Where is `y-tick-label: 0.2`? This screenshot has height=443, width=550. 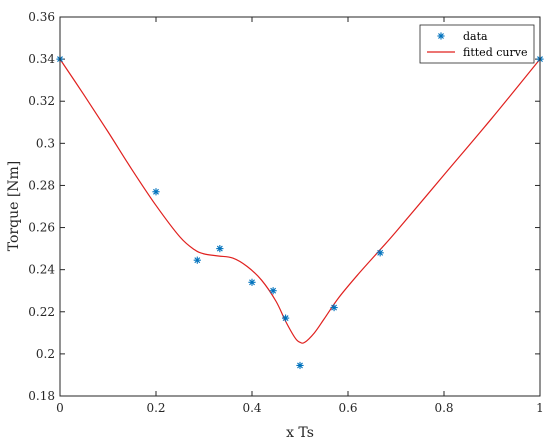 y-tick-label: 0.2 is located at coordinates (45, 354).